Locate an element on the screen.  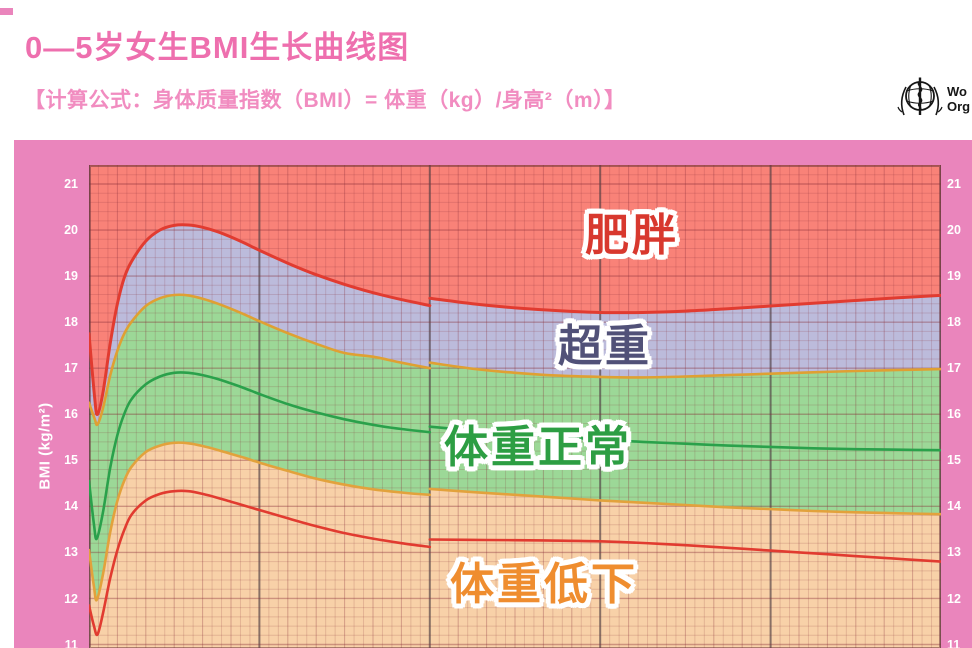
y-tick-left: 15 is located at coordinates (71, 460).